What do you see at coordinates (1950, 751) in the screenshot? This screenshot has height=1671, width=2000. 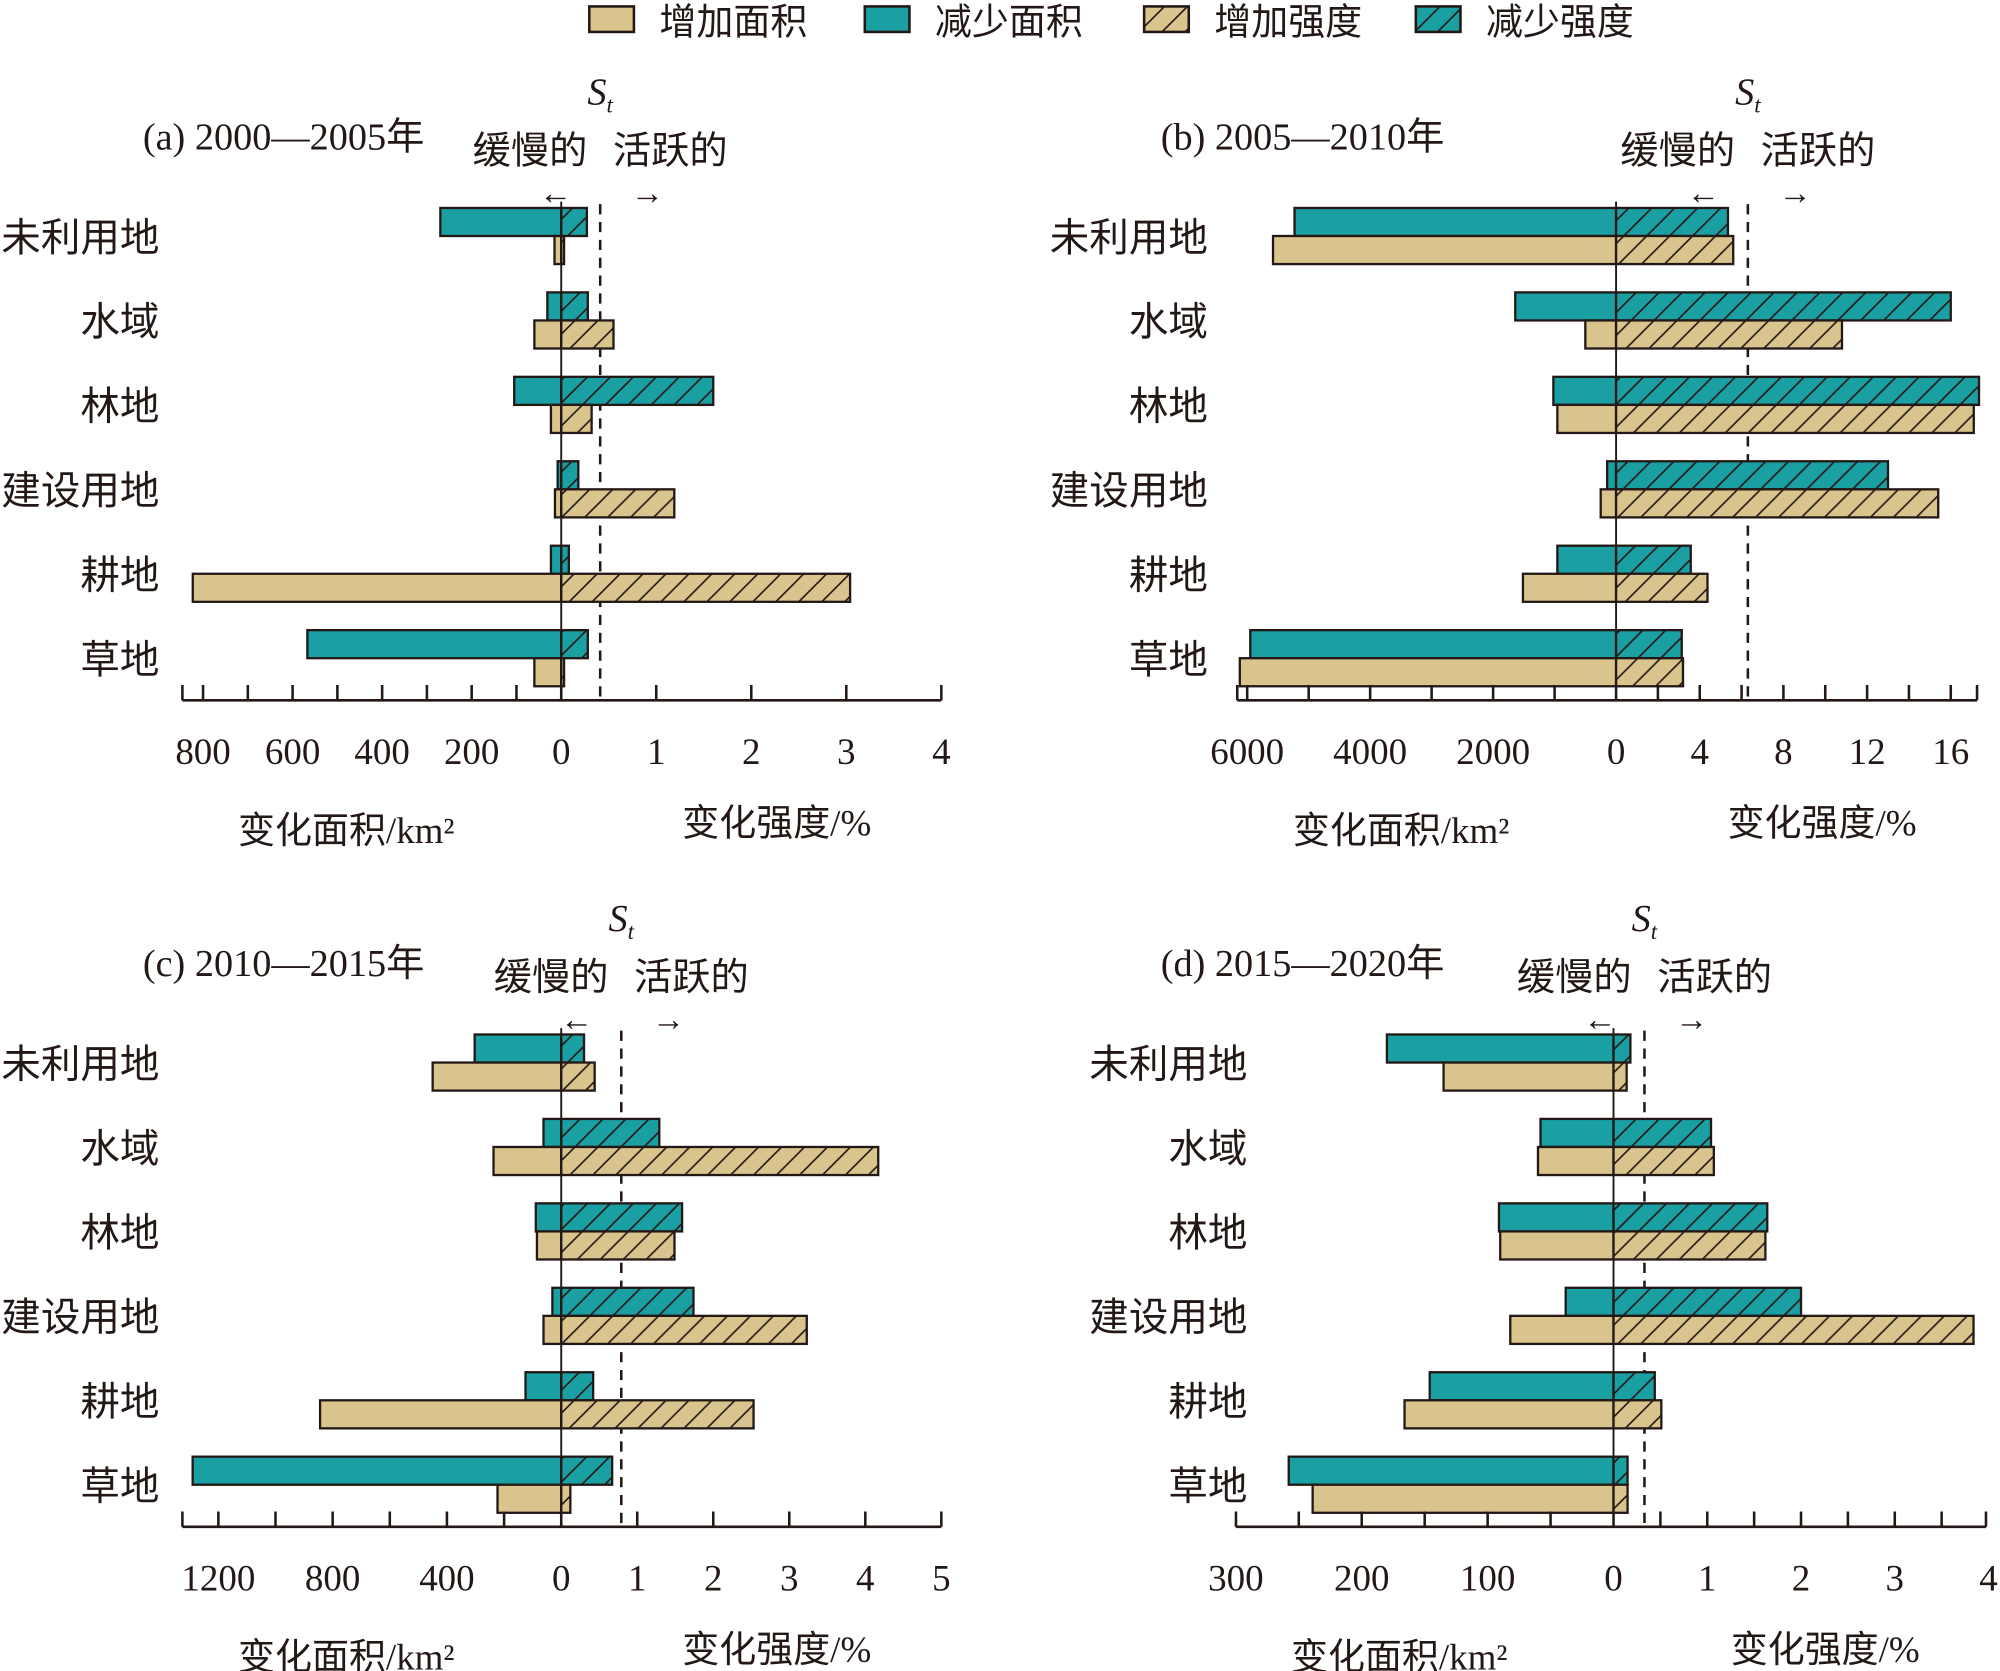 I see `intensity-tick-label: 16` at bounding box center [1950, 751].